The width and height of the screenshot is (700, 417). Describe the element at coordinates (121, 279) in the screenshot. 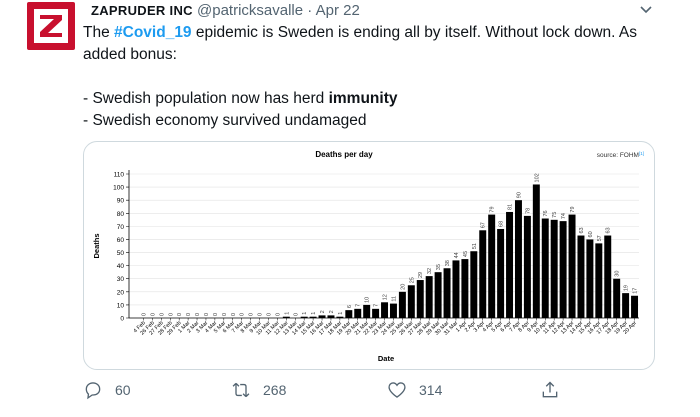

I see `y-tick-label: 30` at that location.